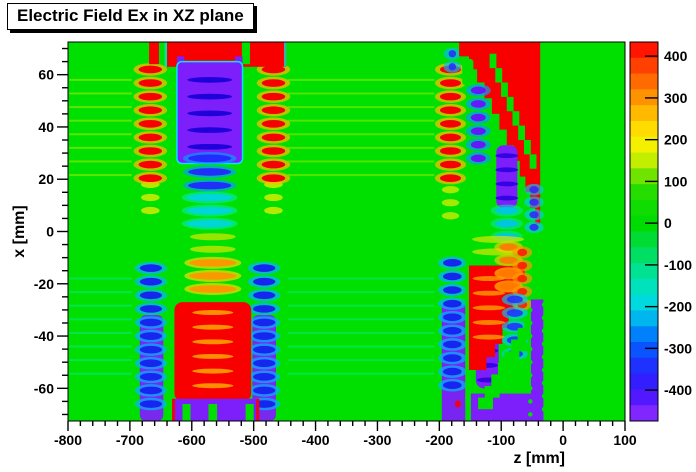 This screenshot has width=696, height=472. I want to click on x-tick-label: -800, so click(68, 440).